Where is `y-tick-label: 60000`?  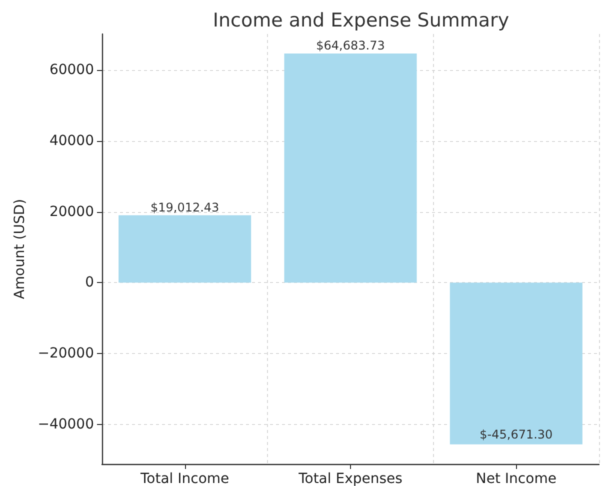
y-tick-label: 60000 is located at coordinates (71, 70).